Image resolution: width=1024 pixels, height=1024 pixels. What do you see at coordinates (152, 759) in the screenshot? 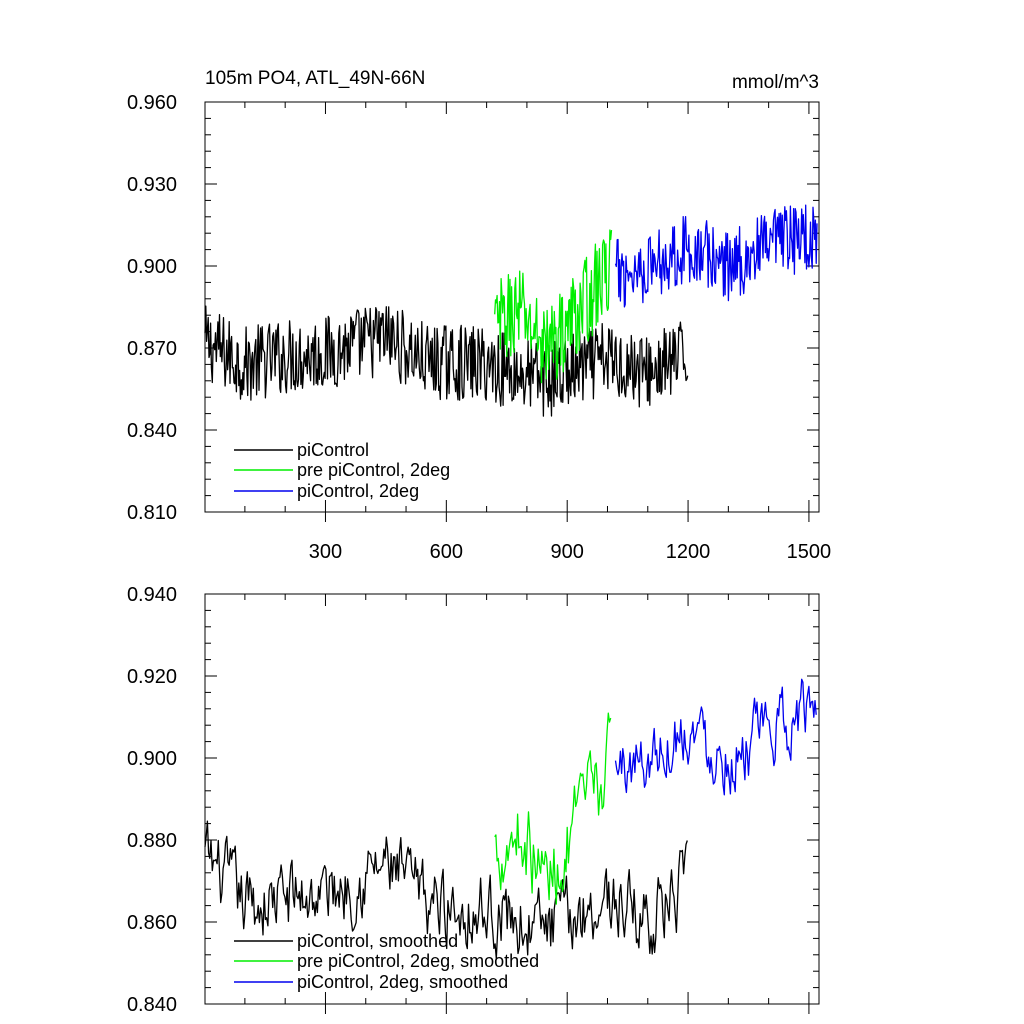
I see `bottom-y-tick-label: 0.900` at bounding box center [152, 759].